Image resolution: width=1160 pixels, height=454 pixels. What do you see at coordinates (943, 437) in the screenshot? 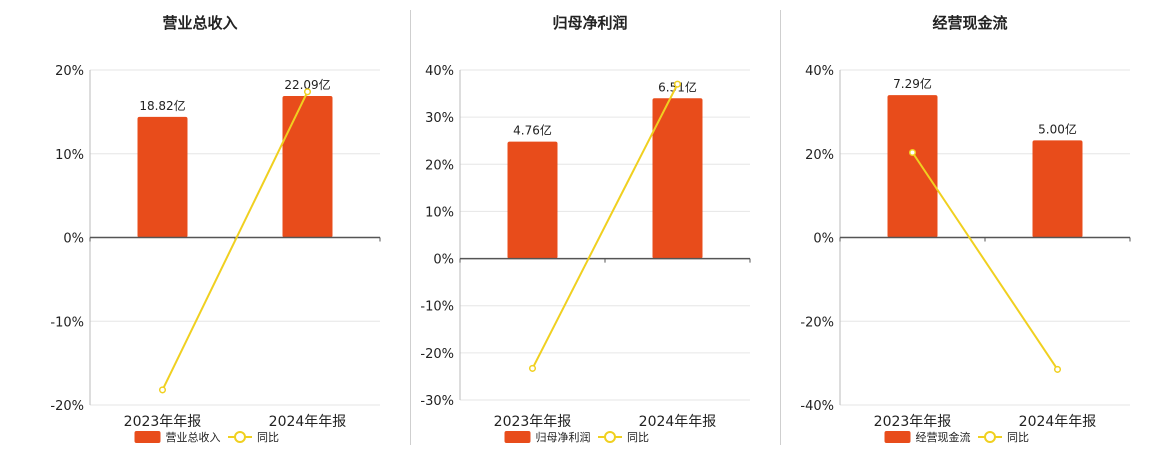
I see `legend-bar-label: 经营现金流` at bounding box center [943, 437].